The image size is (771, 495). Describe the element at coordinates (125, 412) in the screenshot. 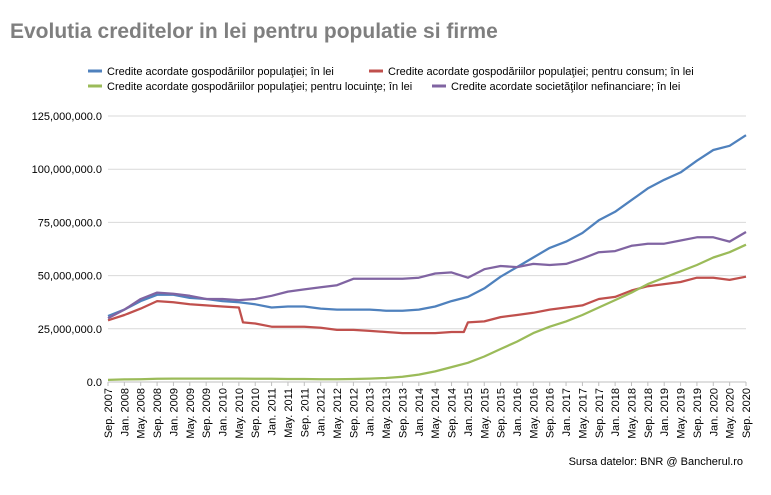

I see `x-tick-label: Jan. 2008` at that location.